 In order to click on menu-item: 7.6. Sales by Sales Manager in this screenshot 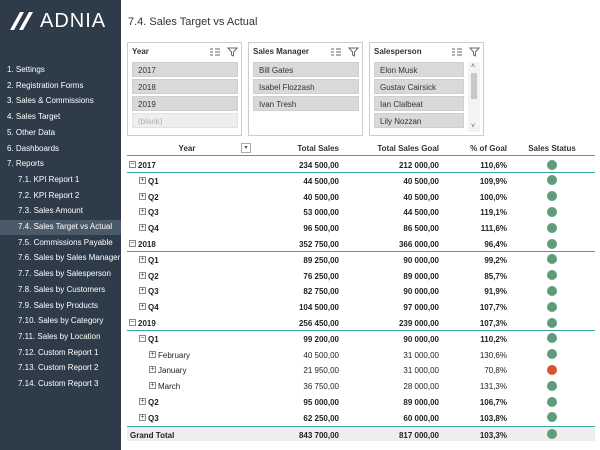, I will do `click(60, 258)`.